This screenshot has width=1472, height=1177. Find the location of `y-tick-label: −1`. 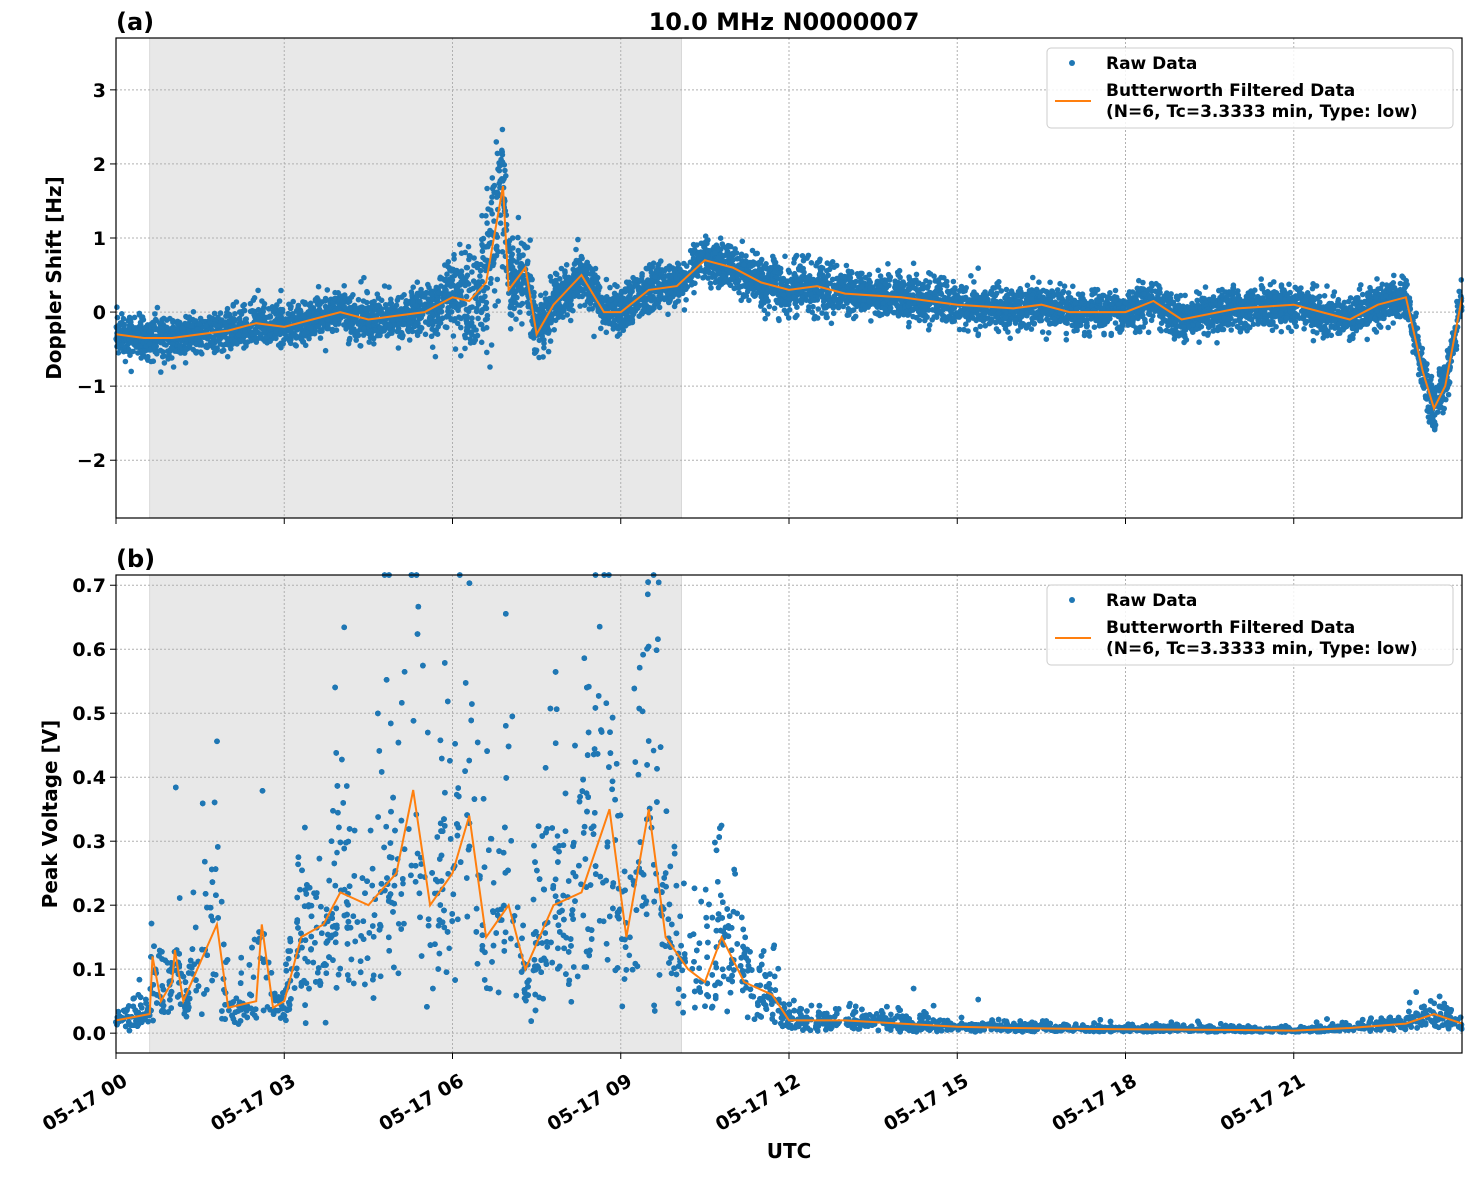

y-tick-label: −1 is located at coordinates (91, 387).